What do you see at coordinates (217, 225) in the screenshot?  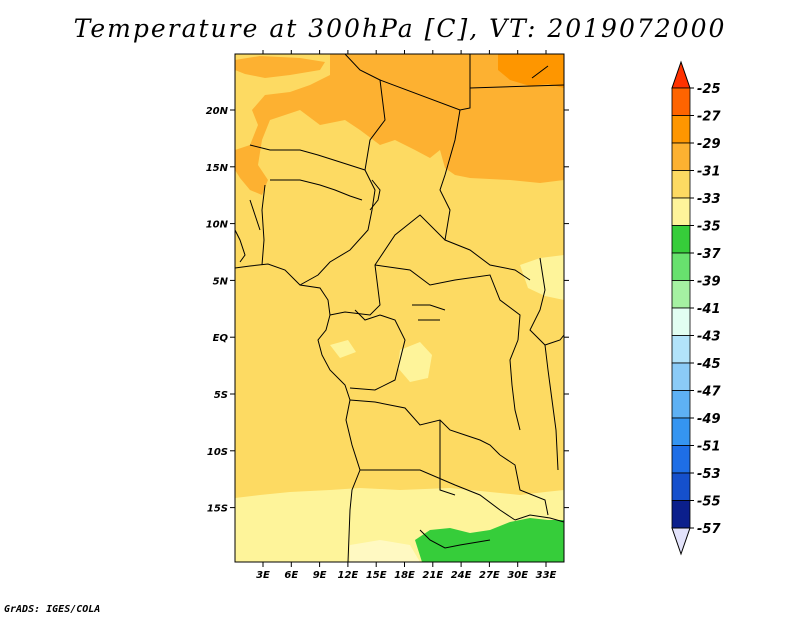 I see `lat-label: 10N` at bounding box center [217, 225].